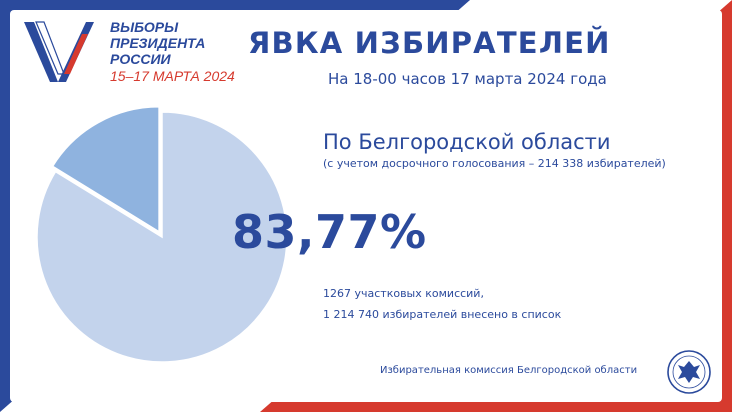 This screenshot has height=412, width=732. I want to click on registered-voters: 1 214 740 избирателей внесено в список, so click(442, 314).